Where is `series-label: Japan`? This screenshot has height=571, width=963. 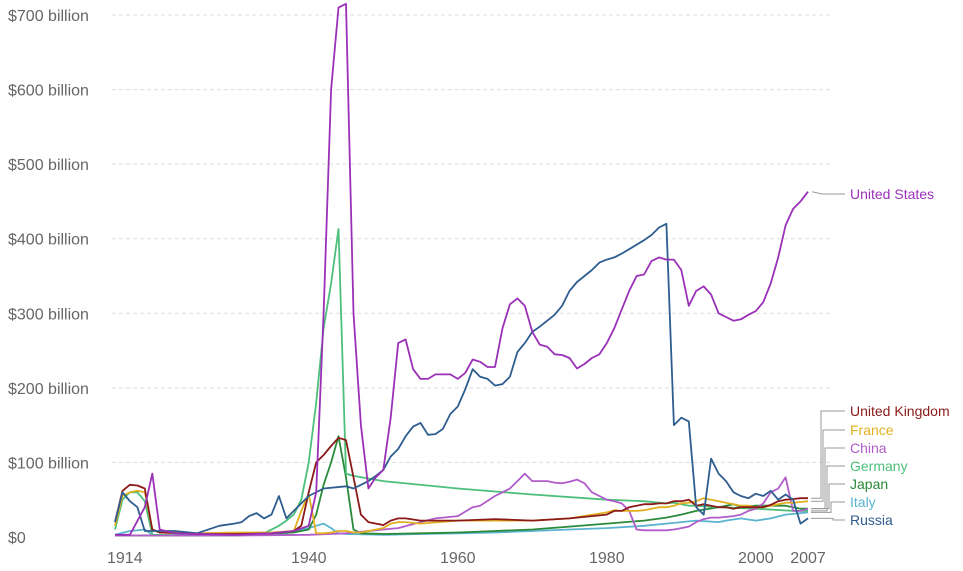
series-label: Japan is located at coordinates (869, 484).